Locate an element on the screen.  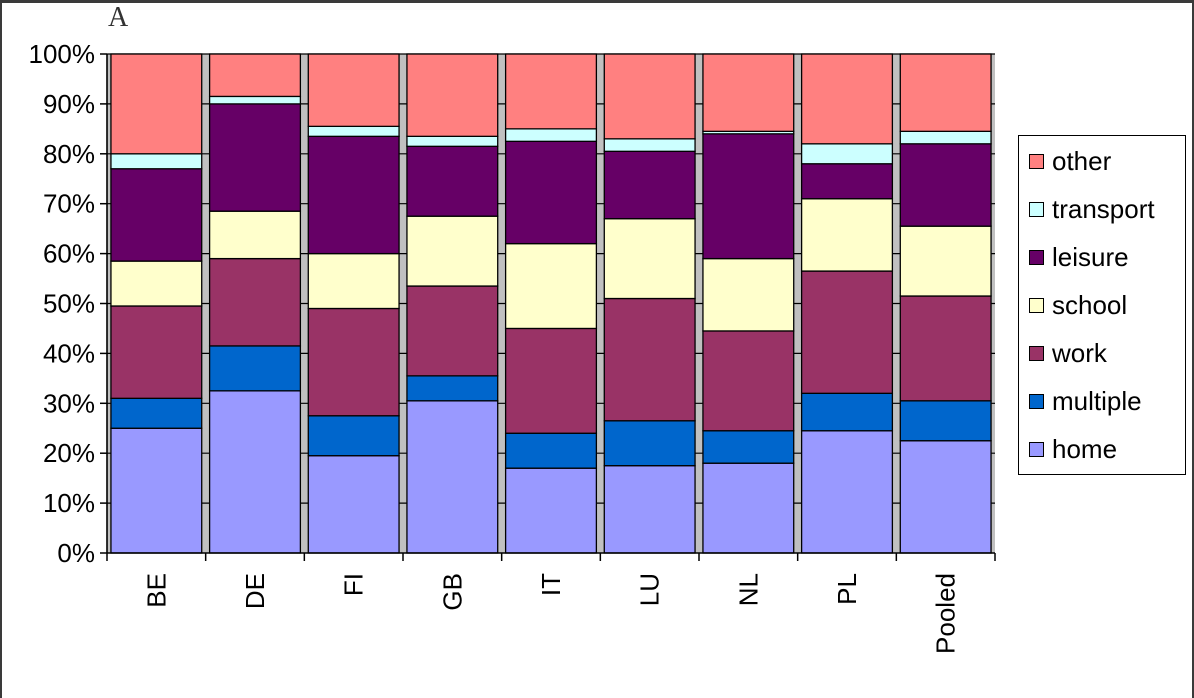
legend-item-work: work is located at coordinates (1068, 353).